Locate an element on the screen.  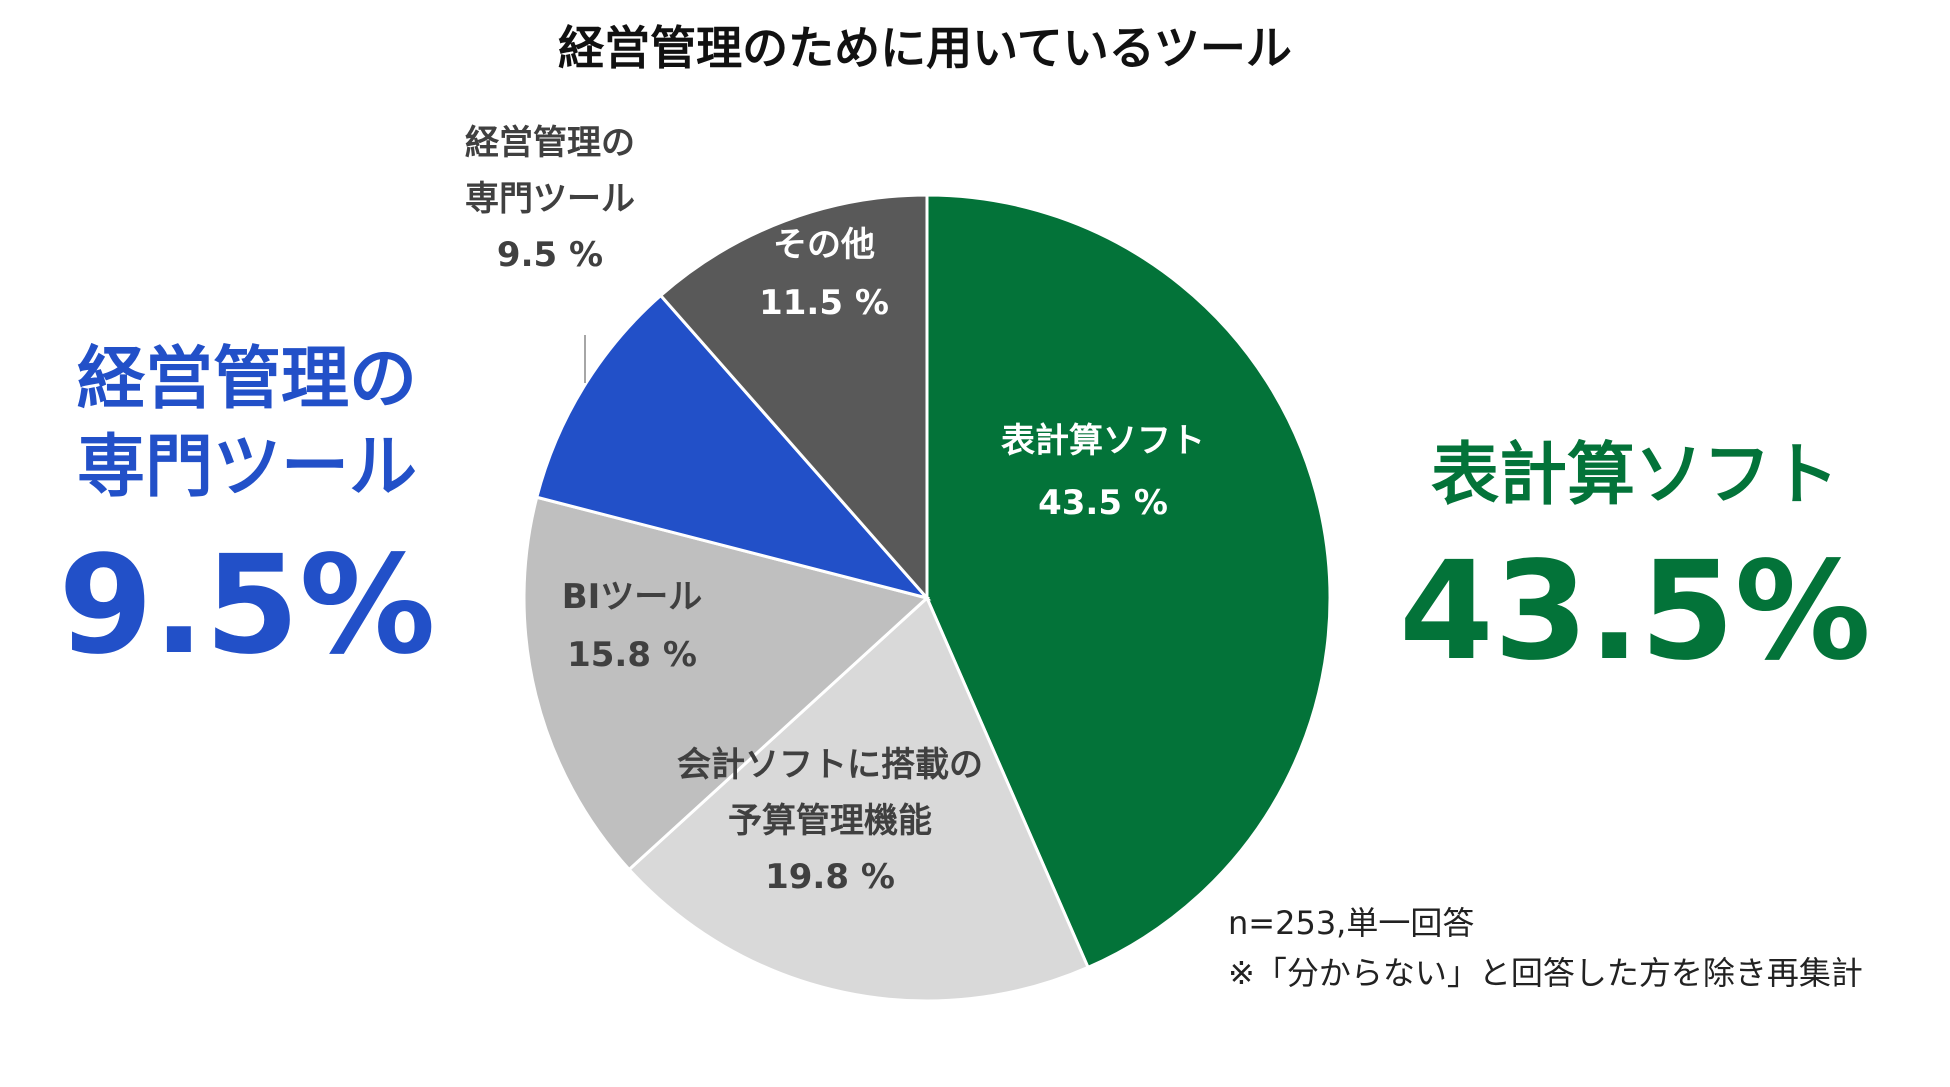
right-callout-name: 表計算ソフト is located at coordinates (1635, 475).